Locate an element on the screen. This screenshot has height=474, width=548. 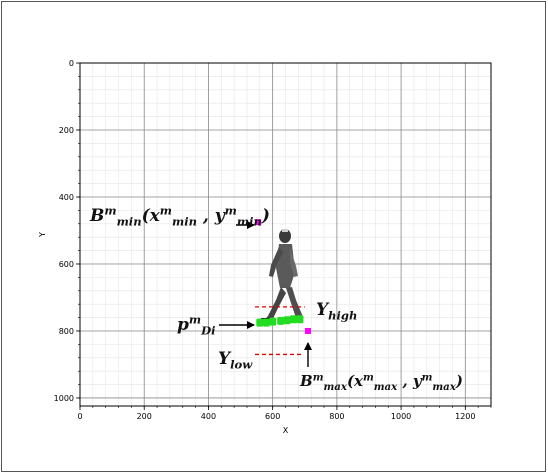
y-tick-label: 600 is located at coordinates (66, 264).